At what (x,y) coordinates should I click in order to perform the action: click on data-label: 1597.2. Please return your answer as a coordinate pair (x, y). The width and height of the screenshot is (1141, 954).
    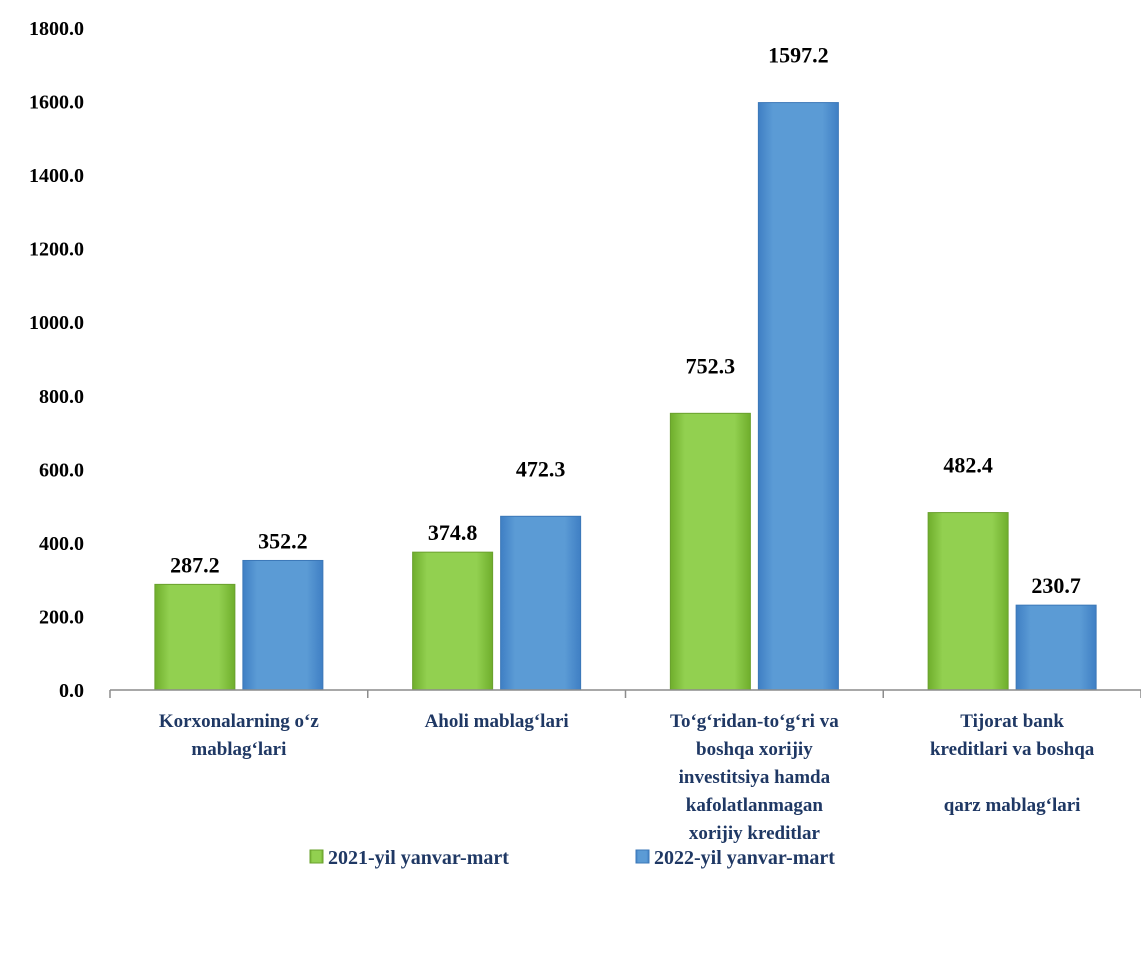
    Looking at the image, I should click on (798, 55).